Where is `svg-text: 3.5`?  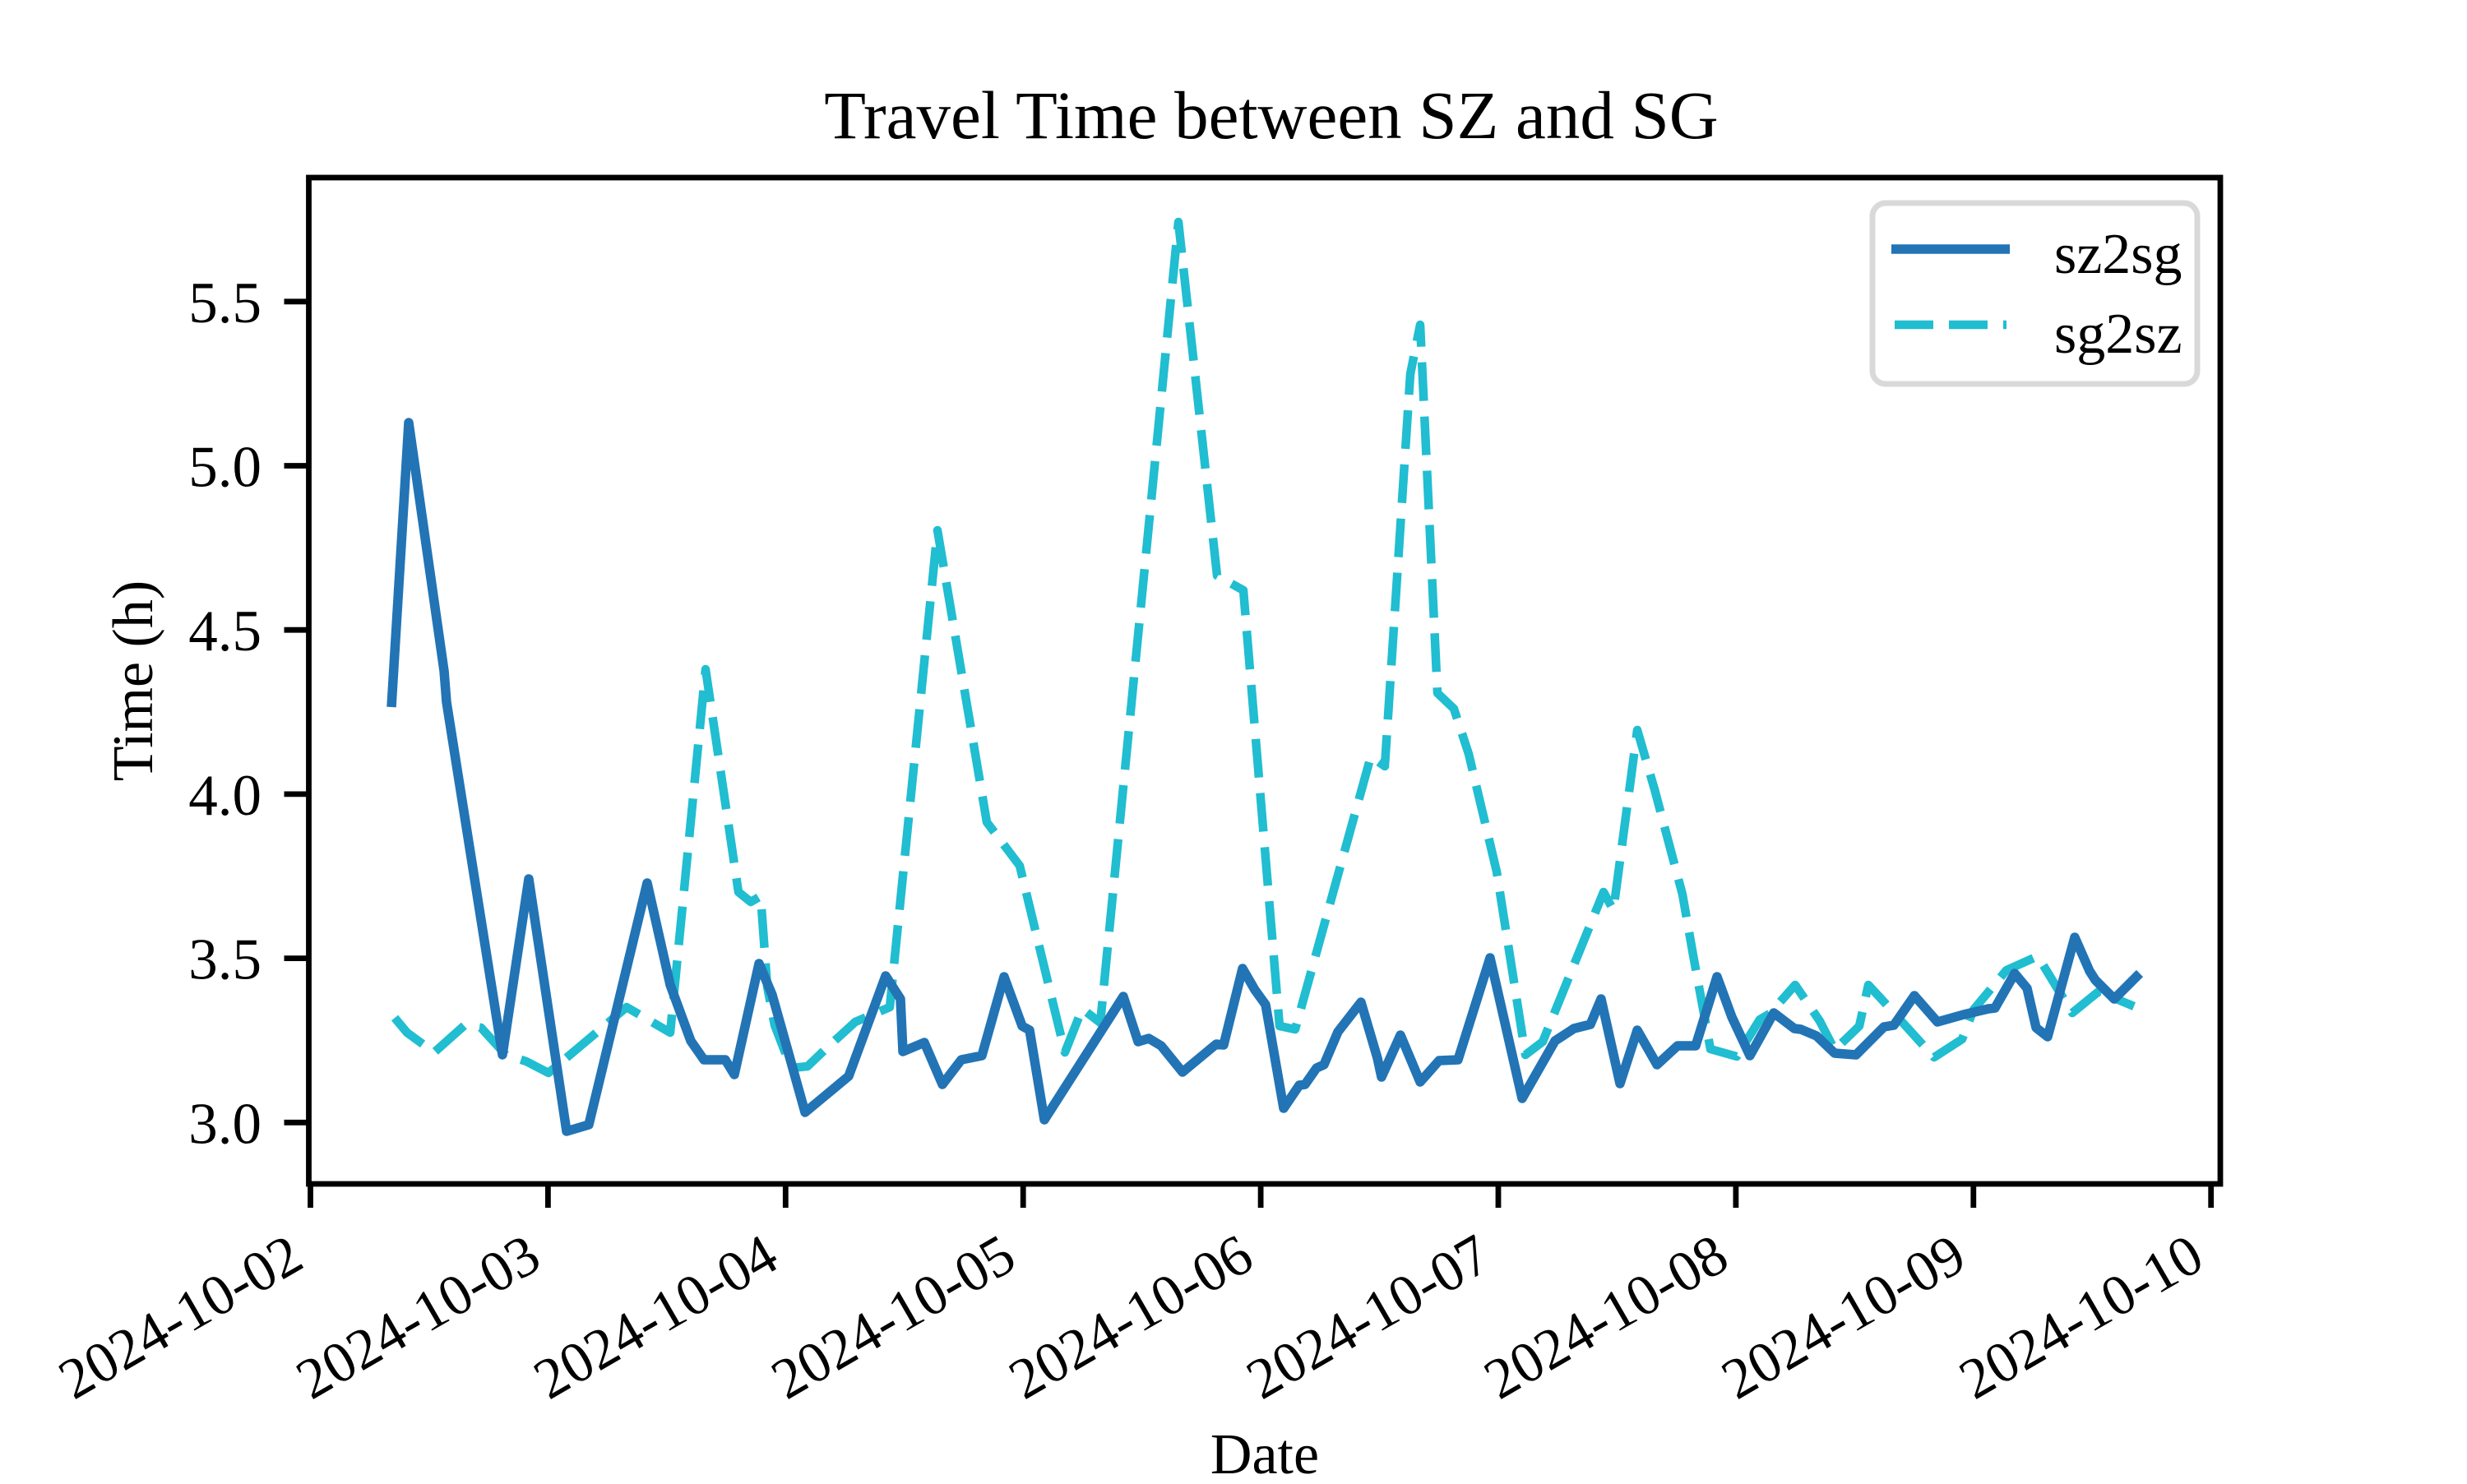
svg-text: 3.5 is located at coordinates (225, 960).